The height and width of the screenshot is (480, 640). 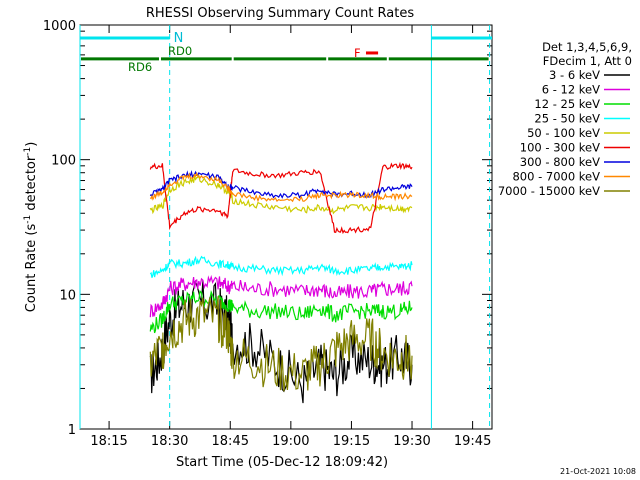 What do you see at coordinates (587, 47) in the screenshot?
I see `legend-header-0: Det 1,3,4,5,6,9,` at bounding box center [587, 47].